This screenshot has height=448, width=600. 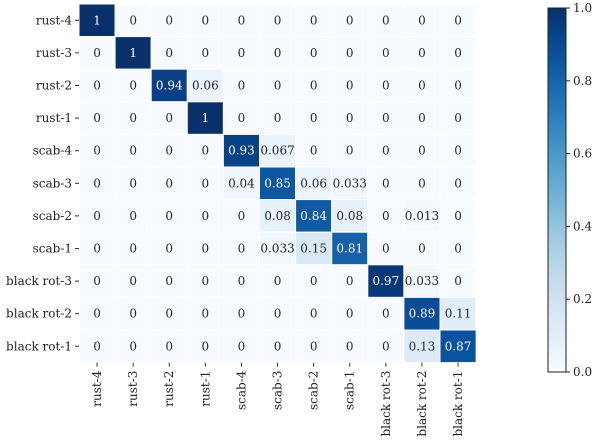 What do you see at coordinates (385, 281) in the screenshot?
I see `cell-value-label: 0.97` at bounding box center [385, 281].